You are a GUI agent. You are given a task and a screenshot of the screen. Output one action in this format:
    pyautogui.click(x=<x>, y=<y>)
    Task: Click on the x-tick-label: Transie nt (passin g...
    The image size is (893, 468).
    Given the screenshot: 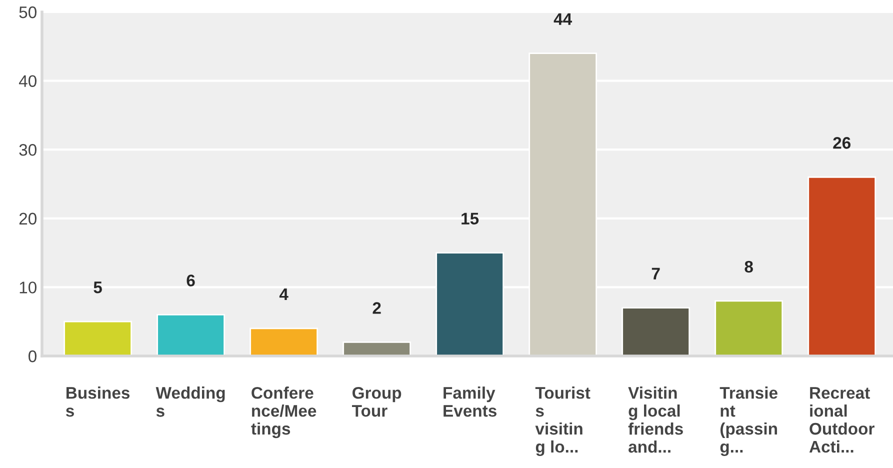 What is the action you would take?
    pyautogui.click(x=749, y=421)
    